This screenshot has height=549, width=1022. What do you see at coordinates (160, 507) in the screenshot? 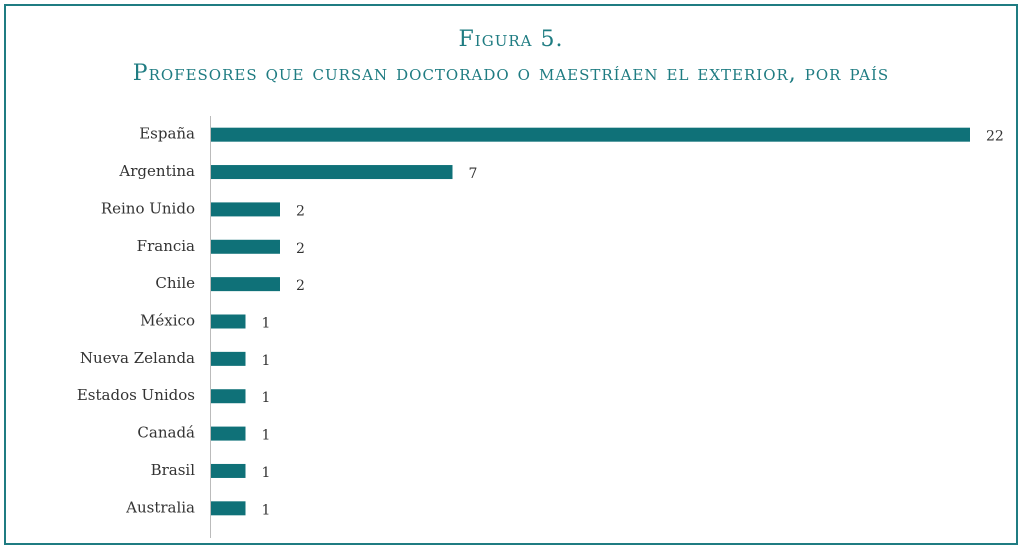
I see `y-tick-label: Australia` at bounding box center [160, 507].